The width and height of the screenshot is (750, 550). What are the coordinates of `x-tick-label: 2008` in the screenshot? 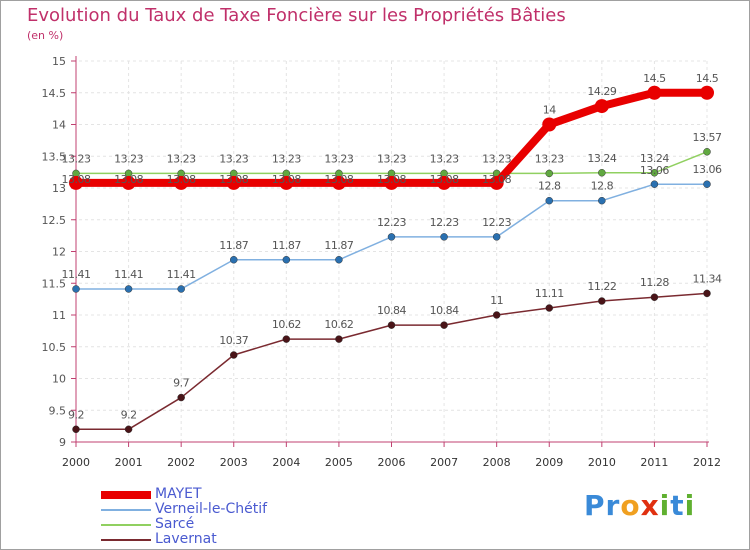 It's located at (497, 462).